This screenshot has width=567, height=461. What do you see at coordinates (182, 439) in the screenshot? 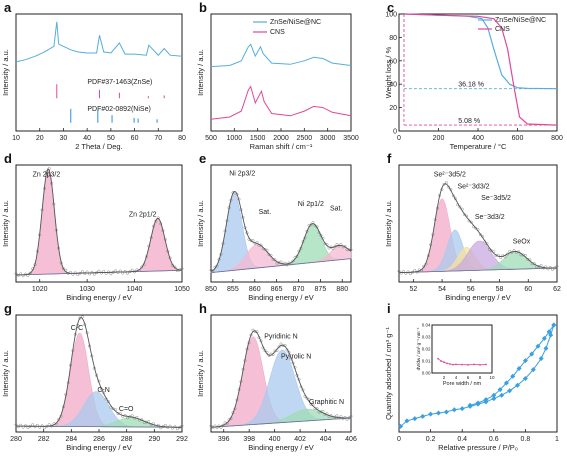
I see `x-tick-label: 292` at bounding box center [182, 439].